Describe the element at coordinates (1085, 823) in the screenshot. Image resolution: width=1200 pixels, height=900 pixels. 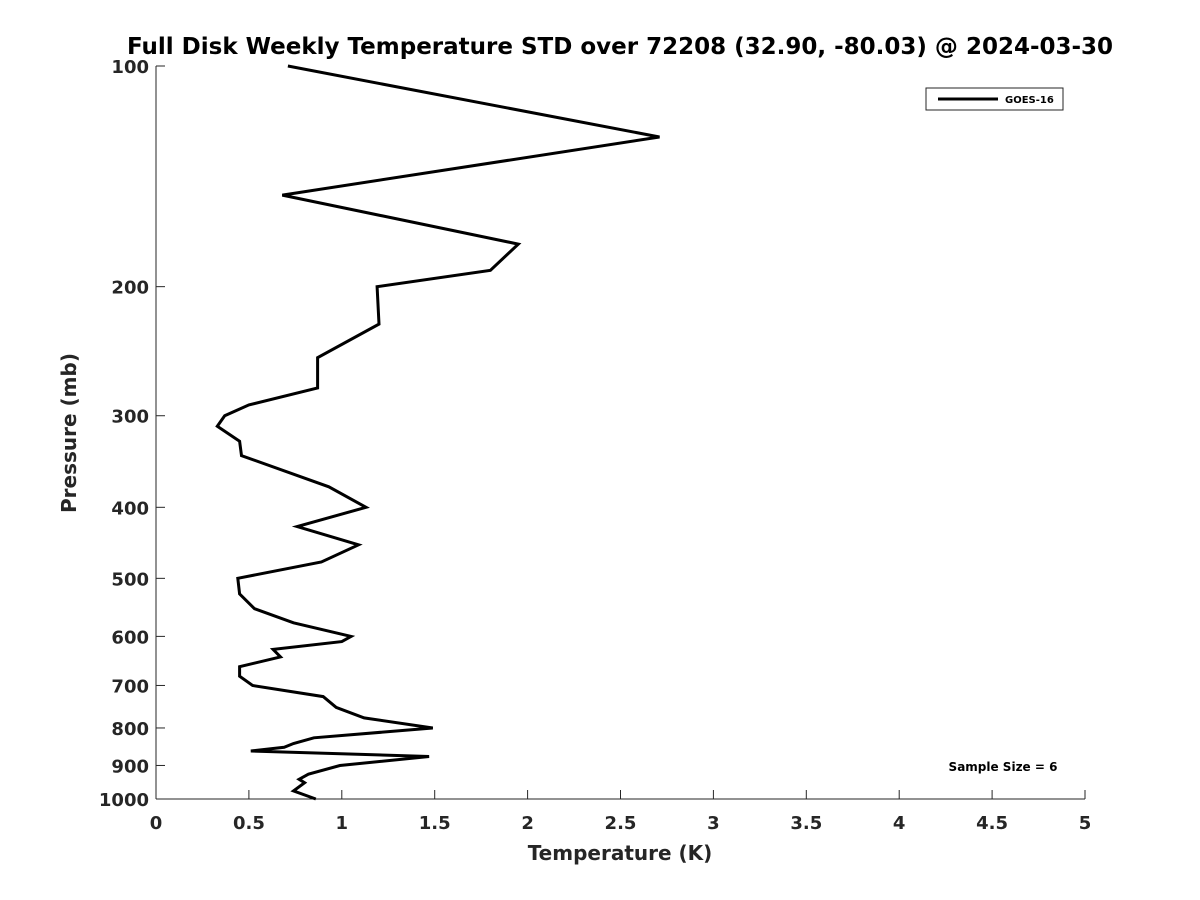
I see `x-tick-label: 5` at that location.